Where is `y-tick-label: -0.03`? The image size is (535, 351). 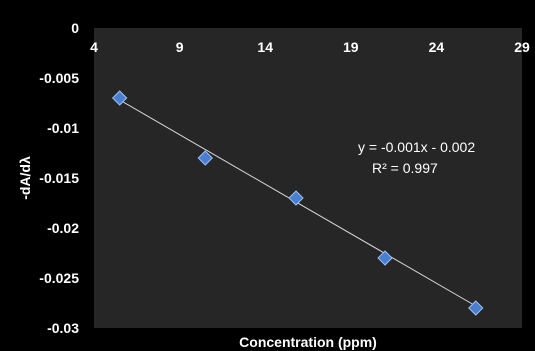
y-tick-label: -0.03 is located at coordinates (63, 328).